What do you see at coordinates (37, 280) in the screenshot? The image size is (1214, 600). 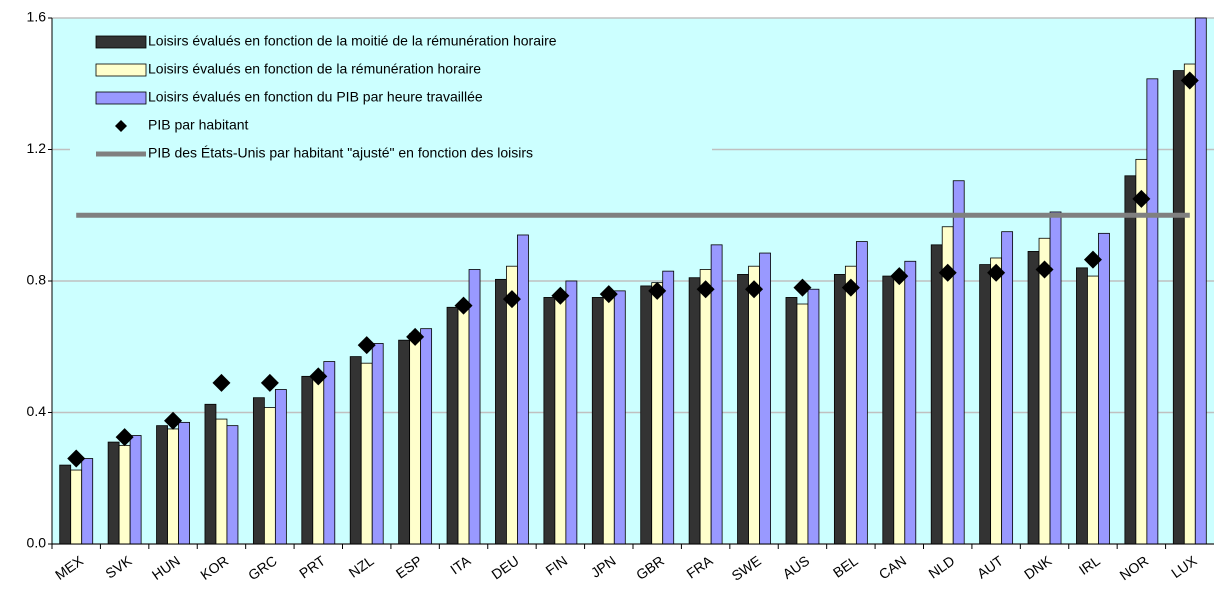 I see `y-tick-label: 0.8` at bounding box center [37, 280].